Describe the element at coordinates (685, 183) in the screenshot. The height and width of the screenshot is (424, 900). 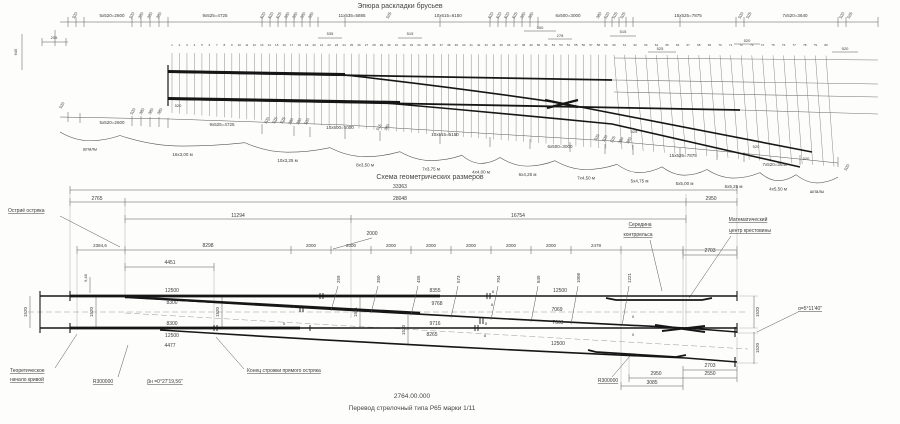
I see `timber-group-label: 5x5,00 м` at that location.